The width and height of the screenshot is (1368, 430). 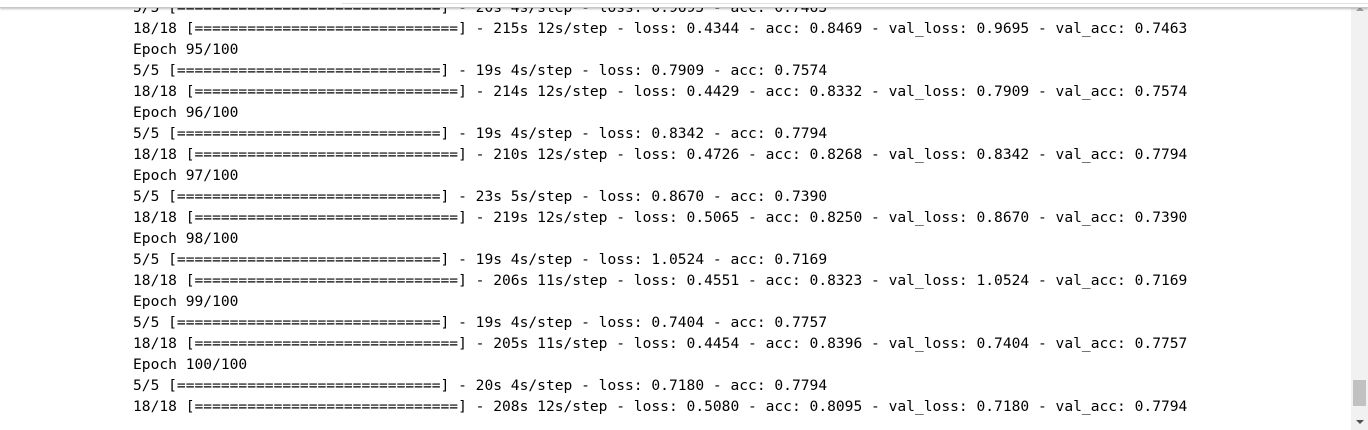 What do you see at coordinates (855, 2) in the screenshot?
I see `output-top-border-inner` at bounding box center [855, 2].